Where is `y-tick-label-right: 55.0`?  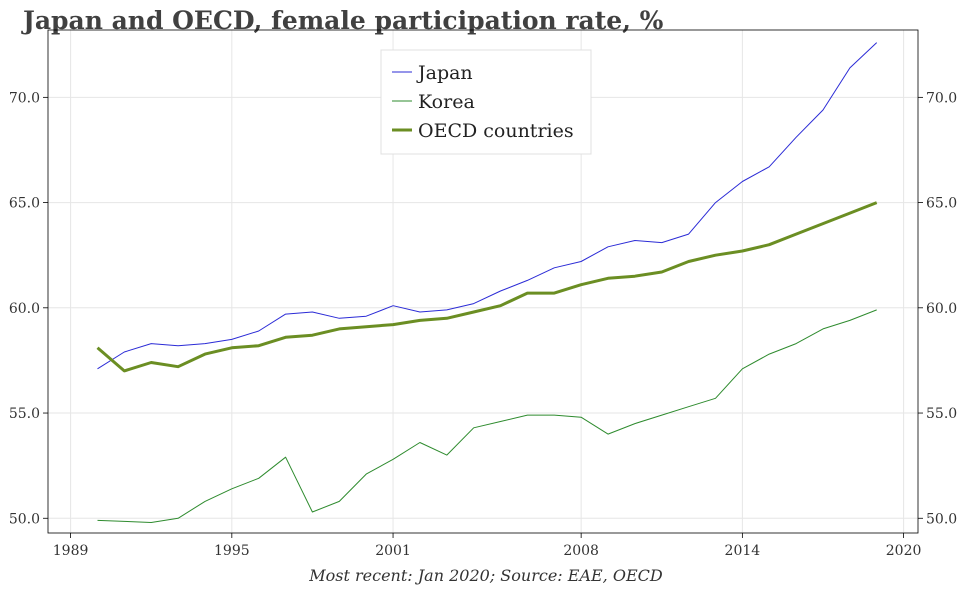
y-tick-label-right: 55.0 is located at coordinates (941, 414).